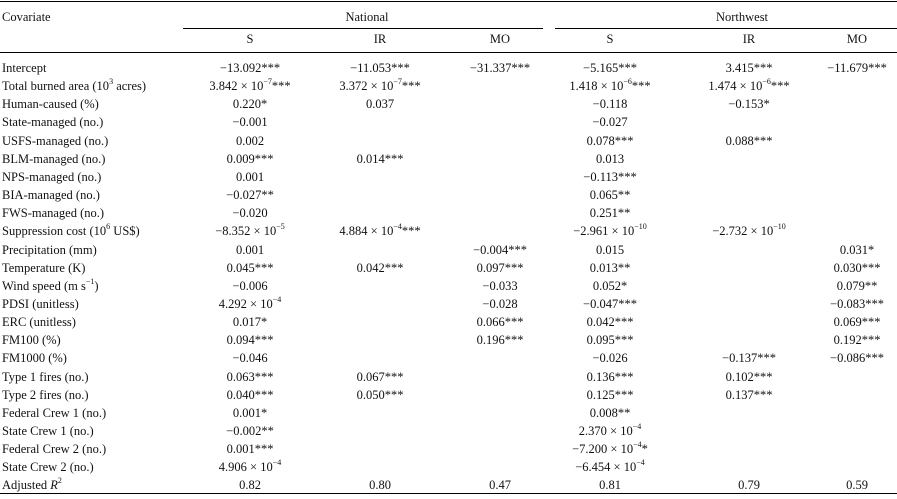 The height and width of the screenshot is (499, 897). What do you see at coordinates (53, 213) in the screenshot?
I see `row-label: FWS-managed (no.)` at bounding box center [53, 213].